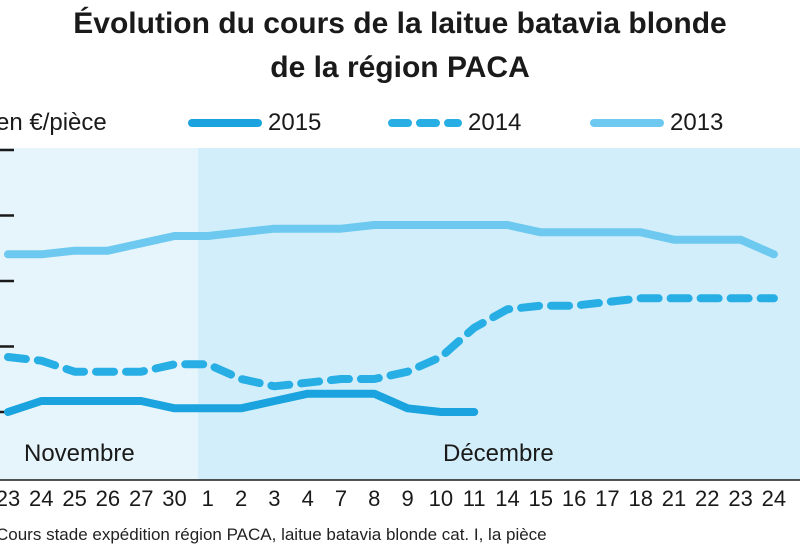 The width and height of the screenshot is (800, 550). I want to click on x-tick-label: 16, so click(574, 498).